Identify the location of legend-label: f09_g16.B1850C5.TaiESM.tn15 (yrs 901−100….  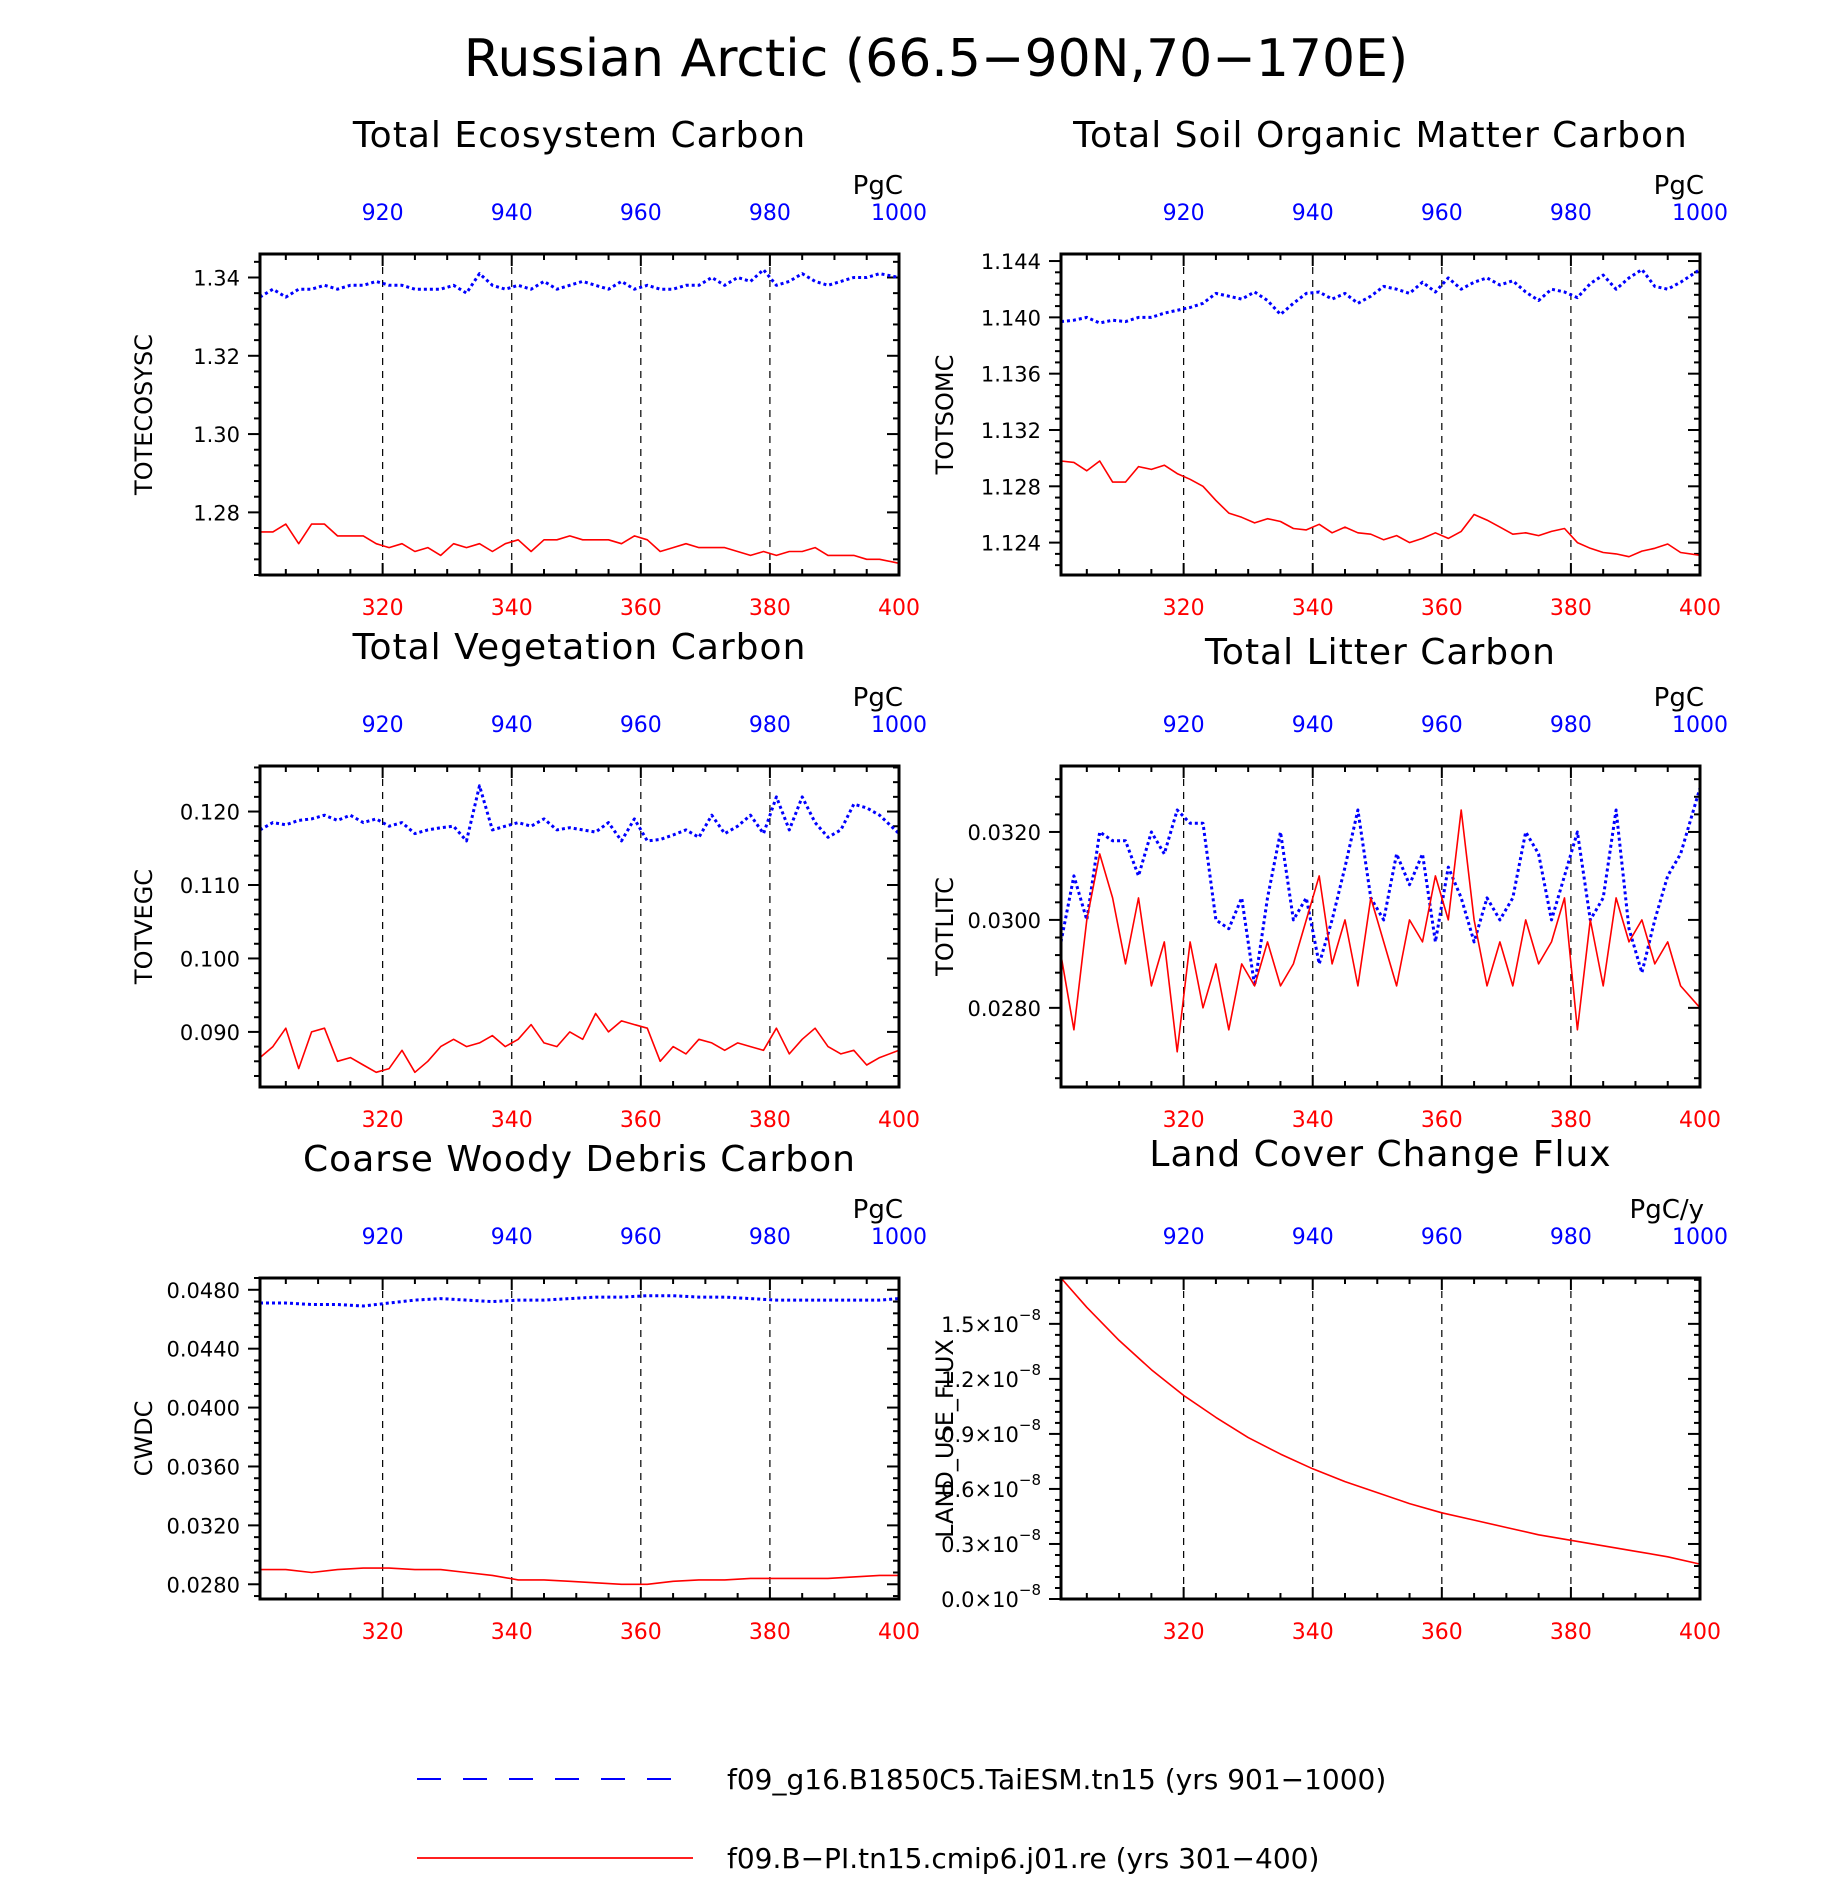
(1056, 1779).